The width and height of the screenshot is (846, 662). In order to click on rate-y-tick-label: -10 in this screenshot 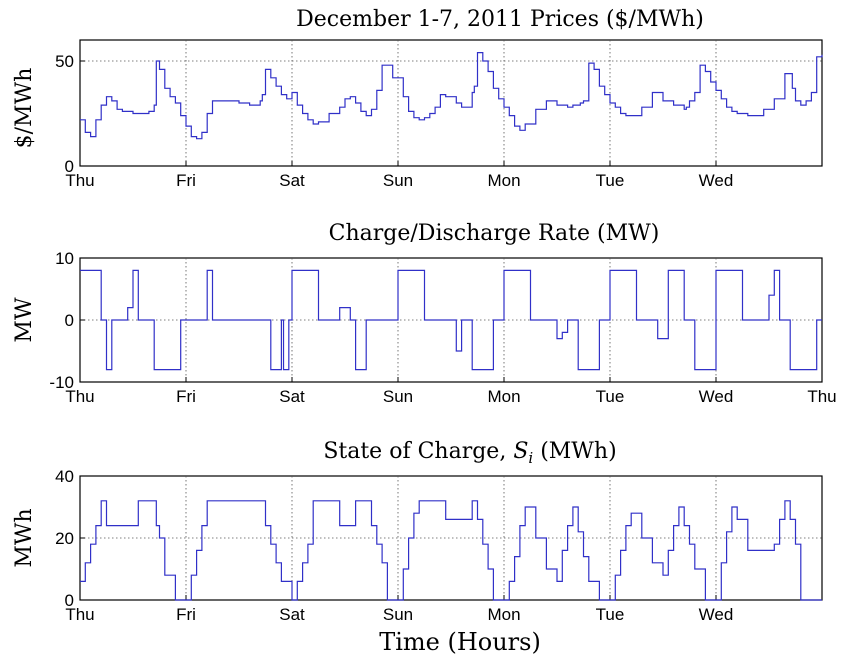, I will do `click(61, 382)`.